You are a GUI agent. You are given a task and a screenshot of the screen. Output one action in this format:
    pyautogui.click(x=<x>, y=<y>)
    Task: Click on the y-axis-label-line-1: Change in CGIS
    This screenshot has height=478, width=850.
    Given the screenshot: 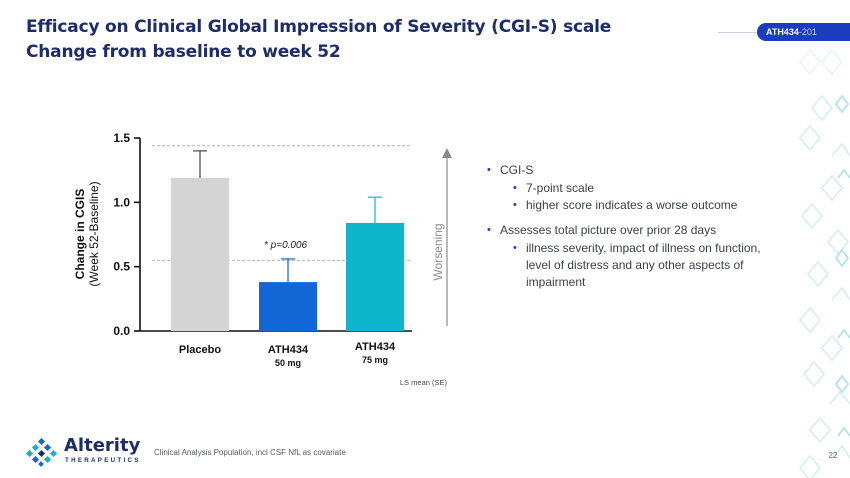 What is the action you would take?
    pyautogui.click(x=80, y=234)
    